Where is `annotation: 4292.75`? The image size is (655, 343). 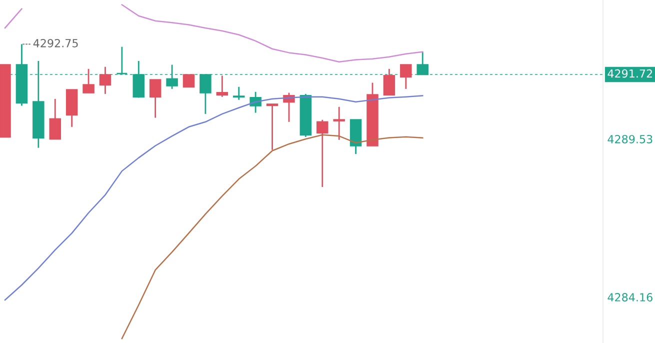 annotation: 4292.75 is located at coordinates (55, 43).